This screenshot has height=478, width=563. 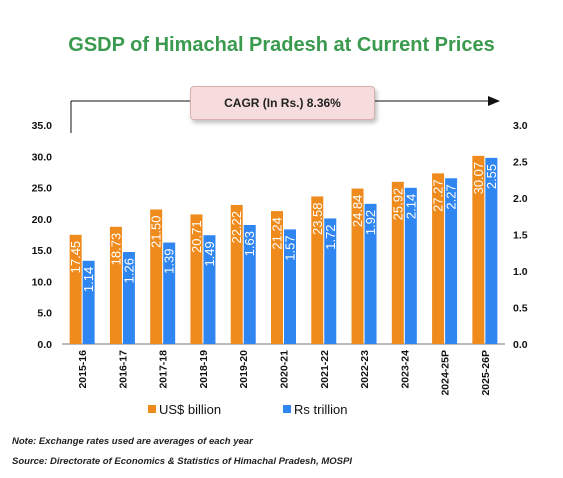 What do you see at coordinates (277, 233) in the screenshot?
I see `usd-data-label: 21.24` at bounding box center [277, 233].